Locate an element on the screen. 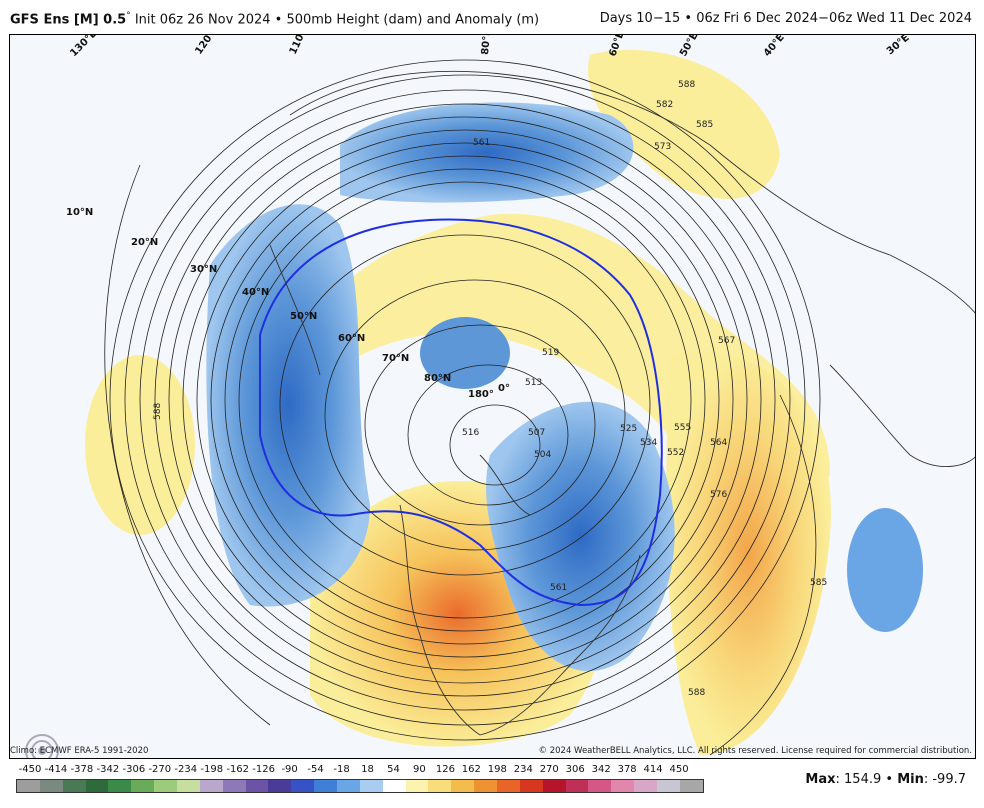 This screenshot has width=984, height=808. max-label: Max is located at coordinates (820, 779).